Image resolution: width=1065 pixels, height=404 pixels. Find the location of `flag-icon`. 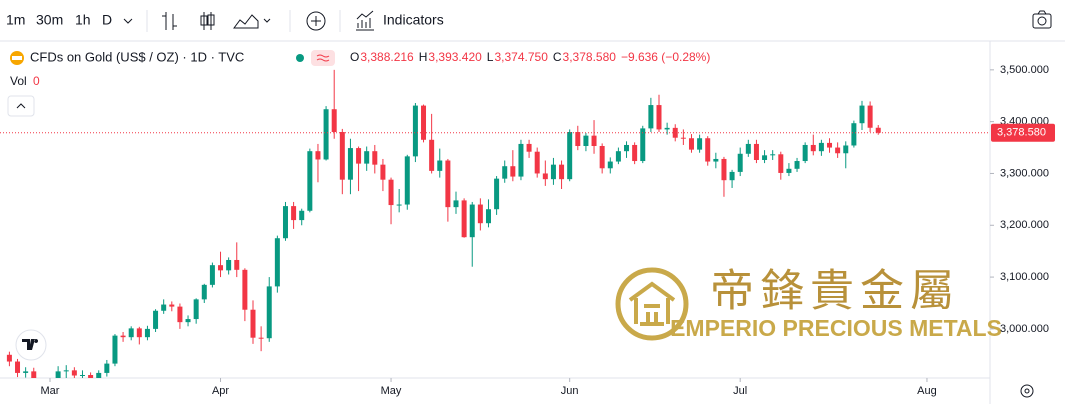

flag-icon is located at coordinates (323, 58).